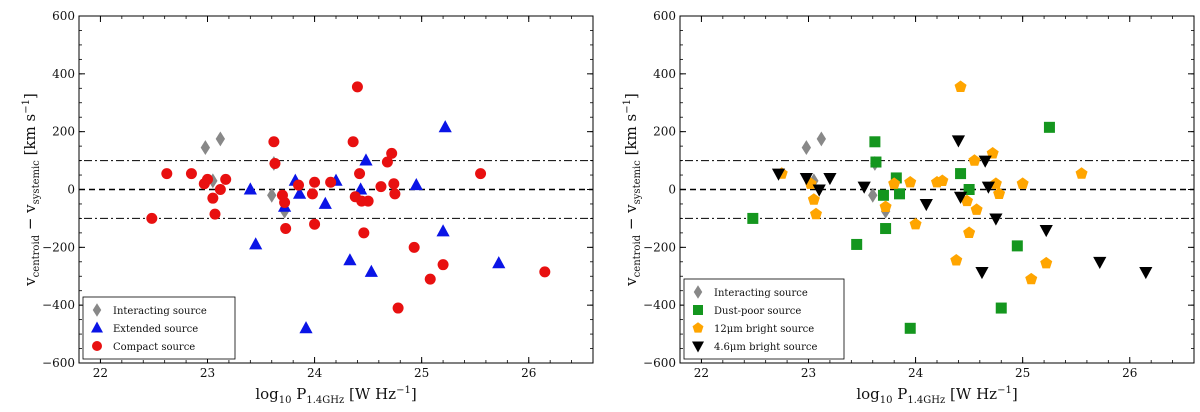  Describe the element at coordinates (154, 347) in the screenshot. I see `legend-label: Compact source` at that location.